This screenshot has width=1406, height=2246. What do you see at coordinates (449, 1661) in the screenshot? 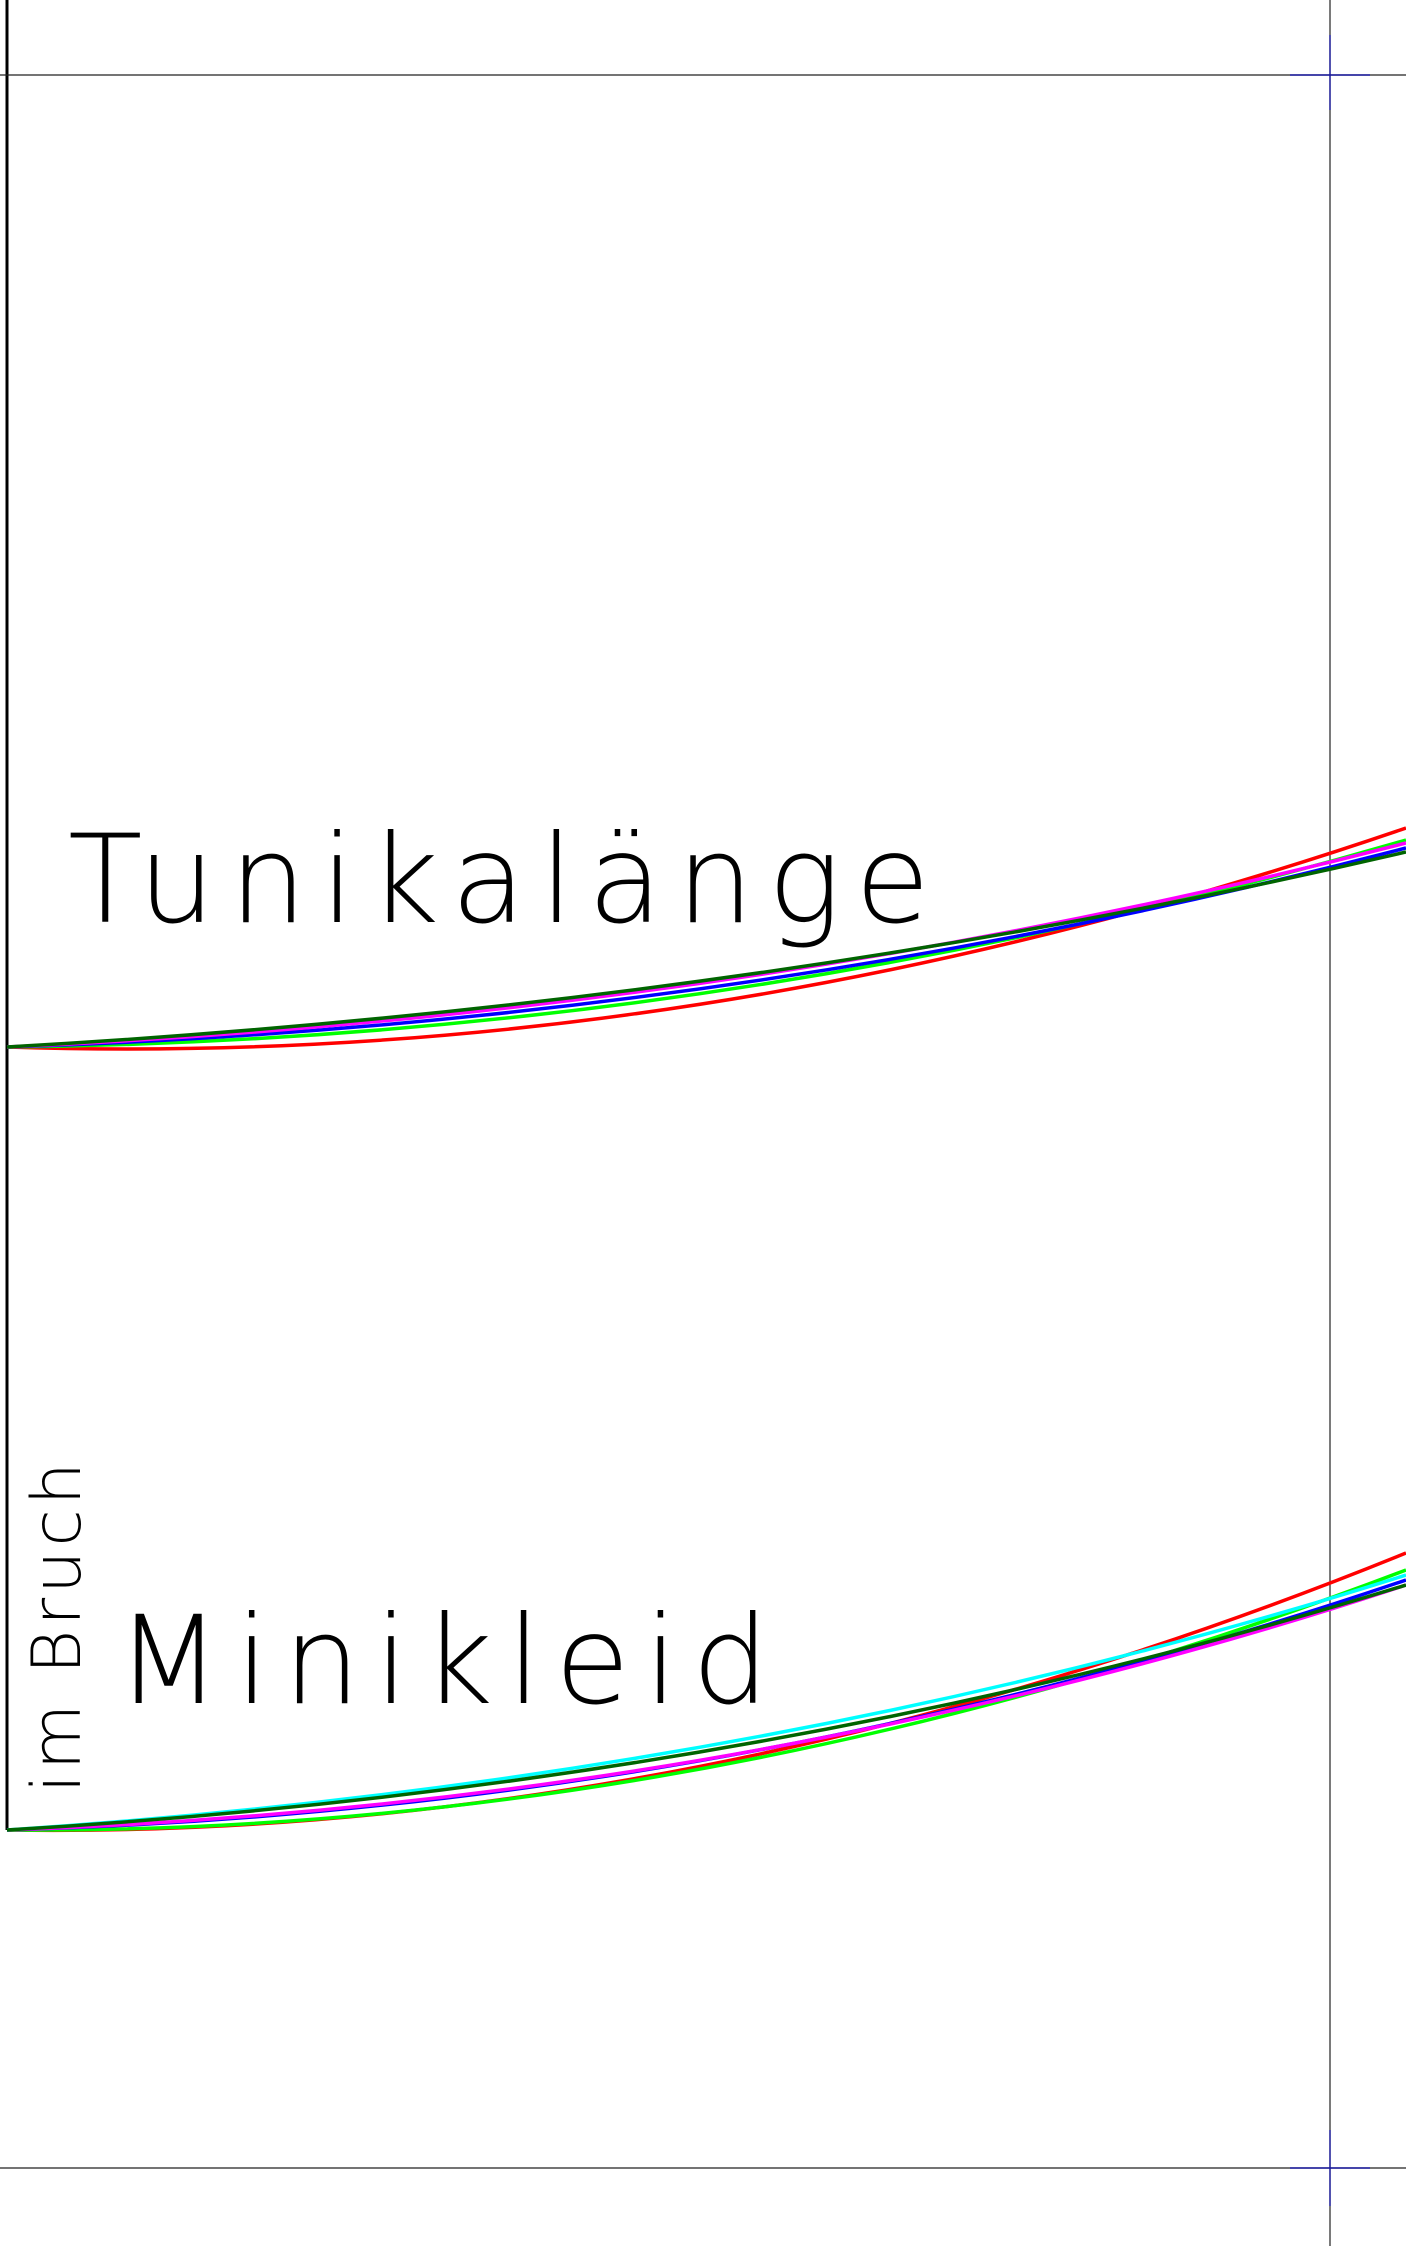
I see `mini-dress-label: Minikleid` at bounding box center [449, 1661].